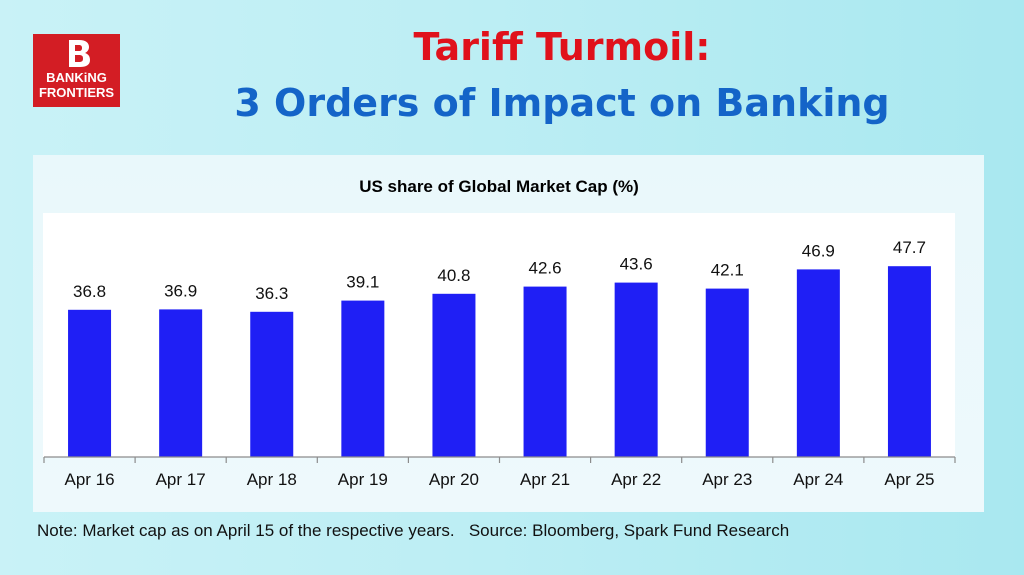  What do you see at coordinates (272, 479) in the screenshot?
I see `x-tick-label: Apr 18` at bounding box center [272, 479].